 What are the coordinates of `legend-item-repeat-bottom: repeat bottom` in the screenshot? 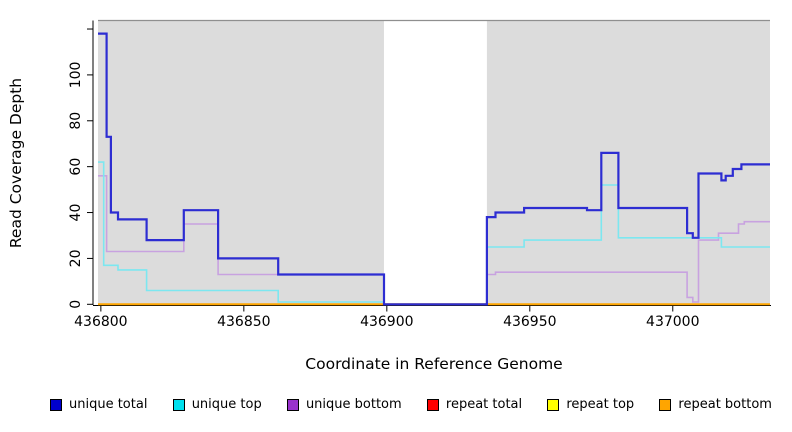 It's located at (715, 404).